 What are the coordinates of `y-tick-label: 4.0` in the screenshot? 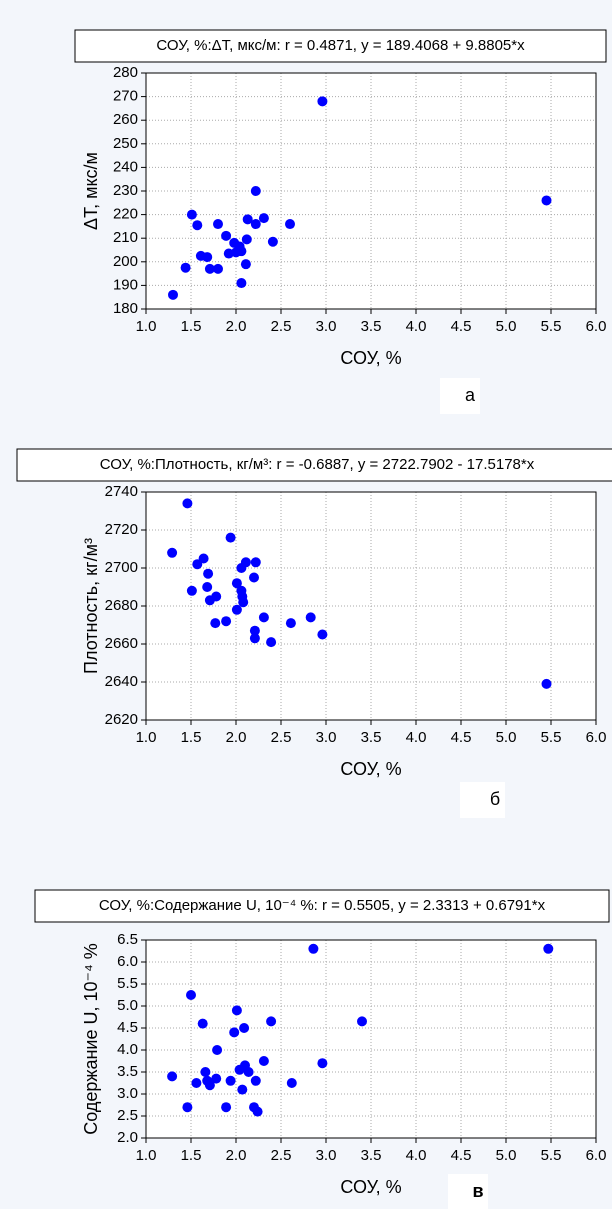 It's located at (127, 1049).